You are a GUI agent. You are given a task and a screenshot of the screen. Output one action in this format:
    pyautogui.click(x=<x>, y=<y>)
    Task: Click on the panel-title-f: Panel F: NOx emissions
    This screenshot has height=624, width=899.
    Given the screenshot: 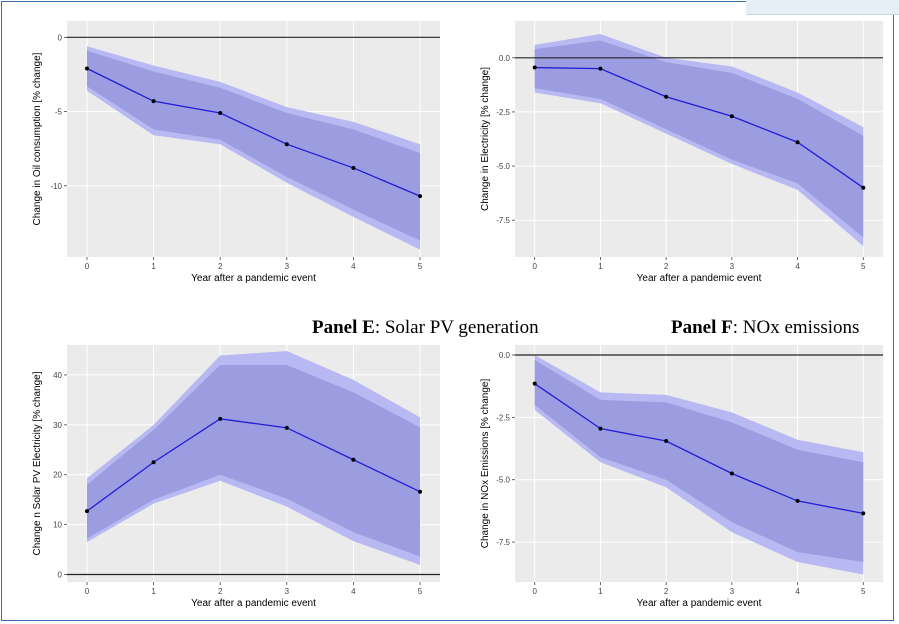 What is the action you would take?
    pyautogui.click(x=765, y=328)
    